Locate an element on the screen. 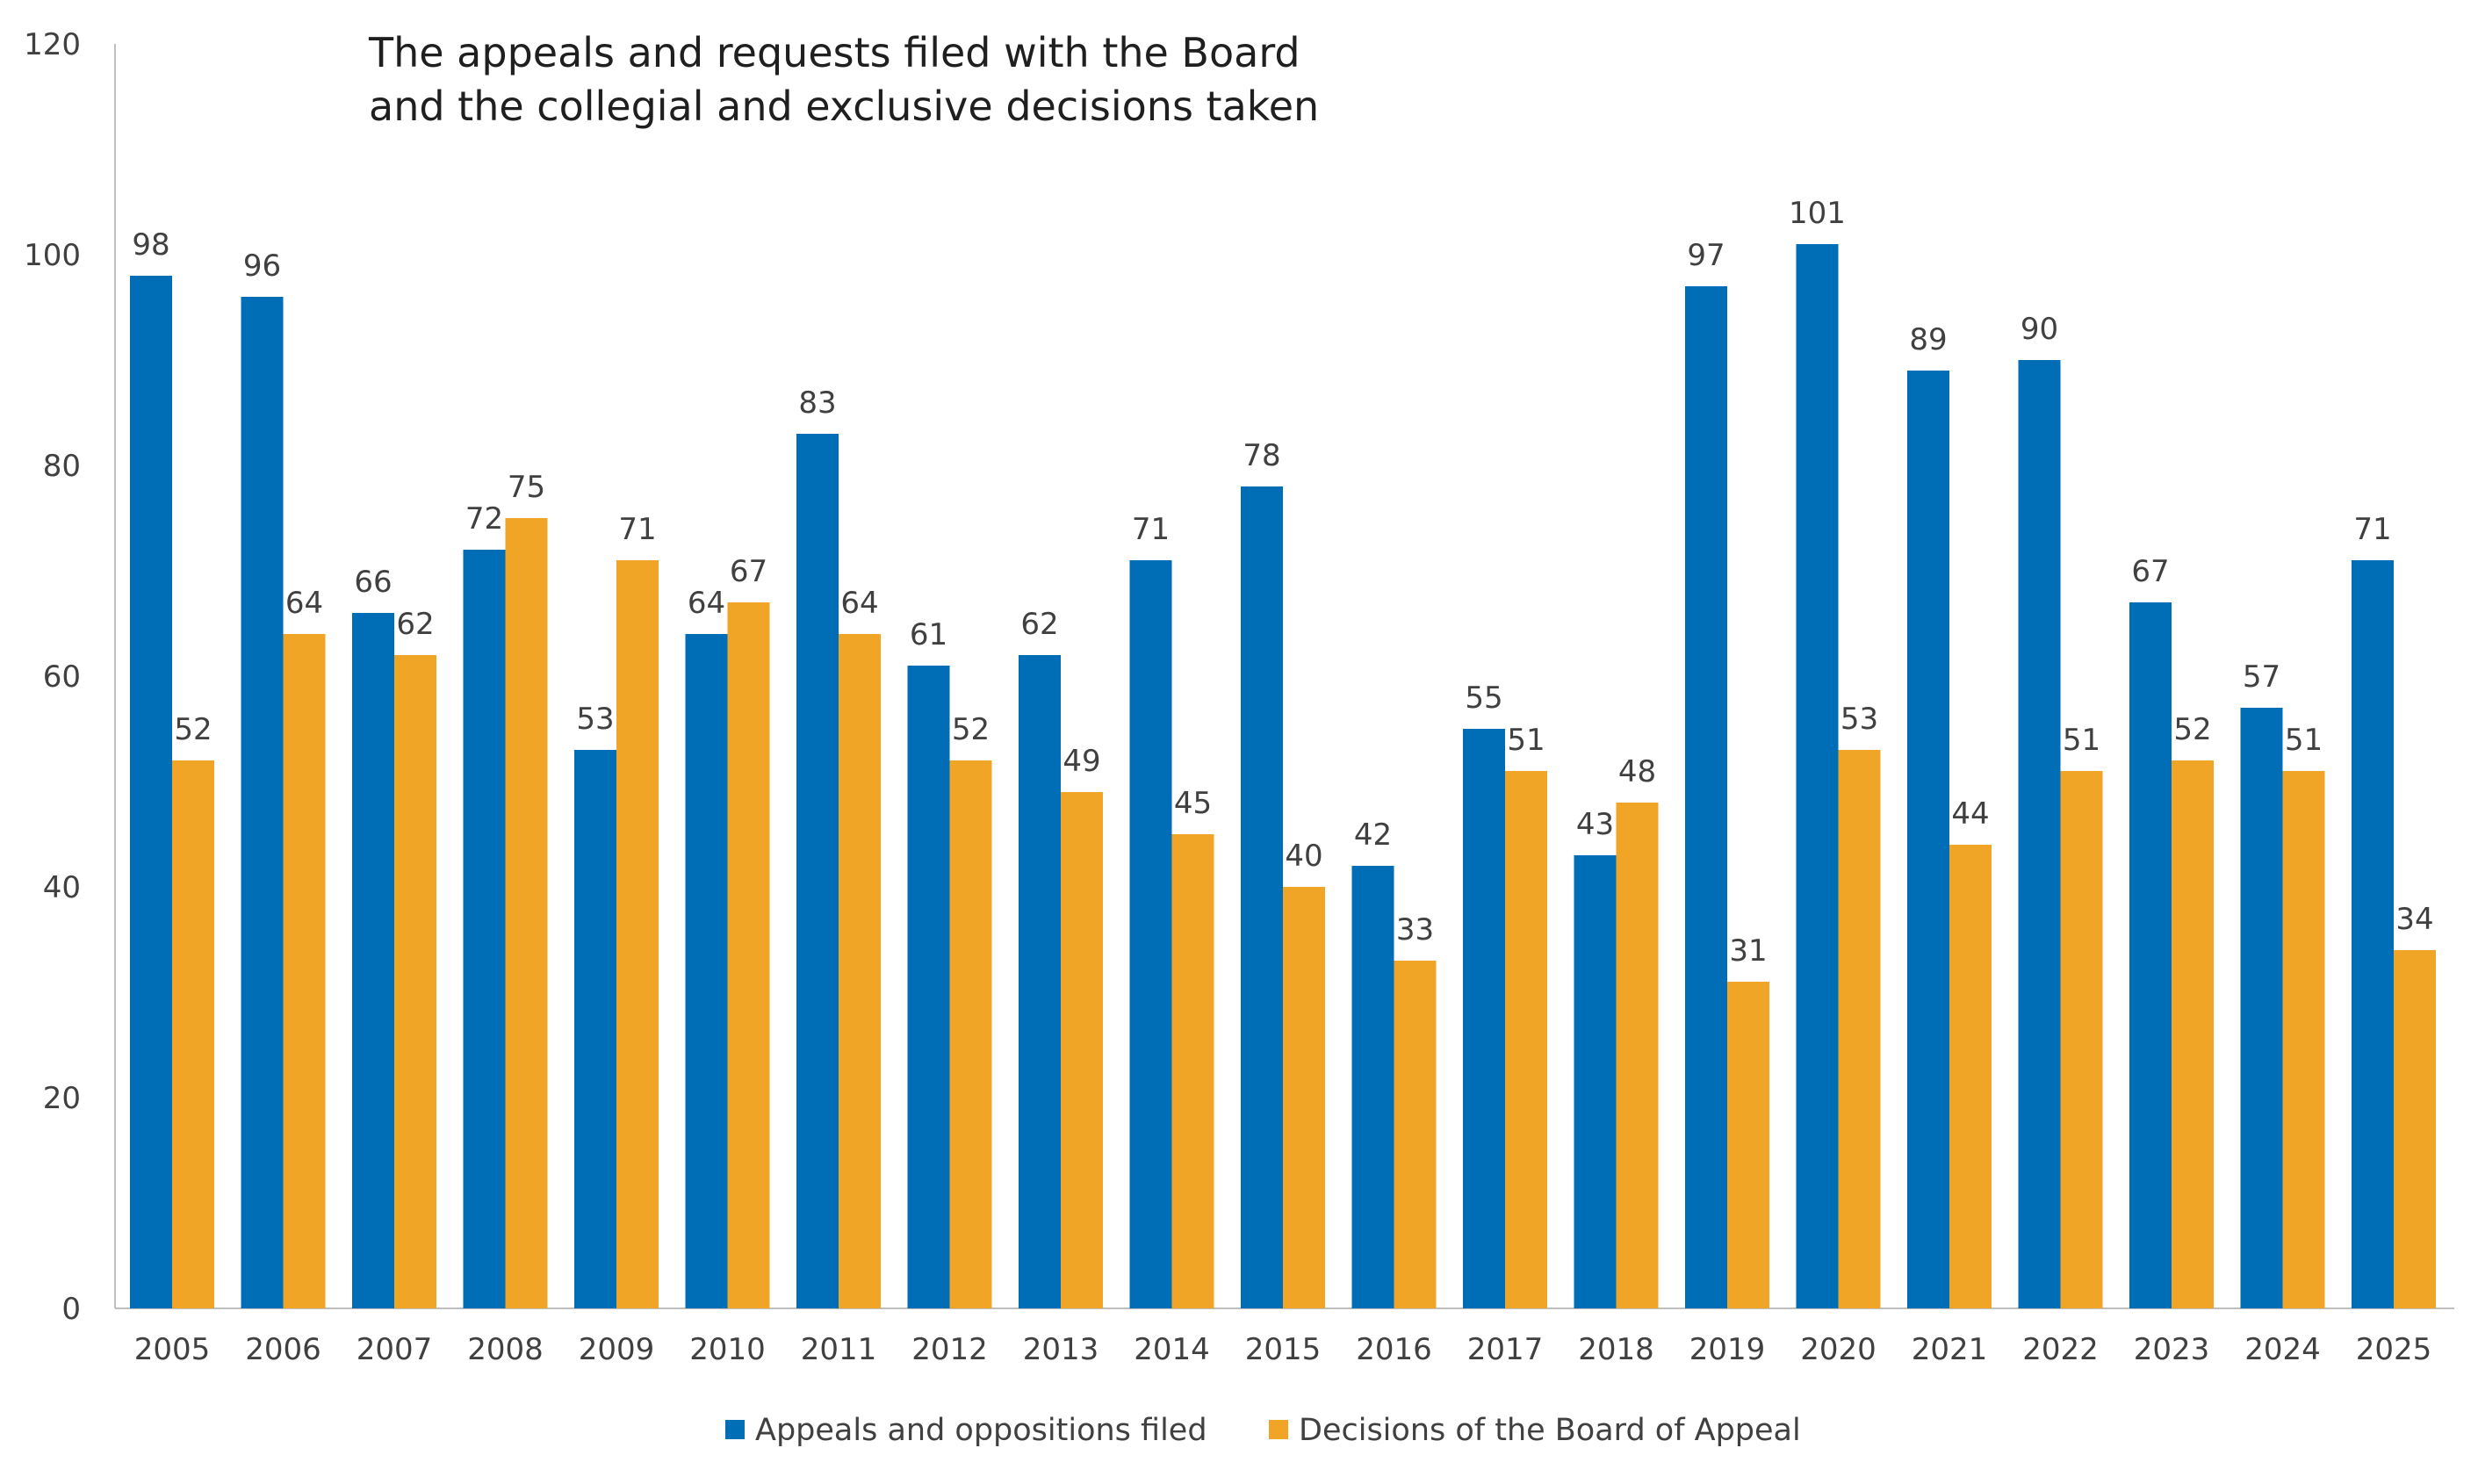 The image size is (2478, 1484). data-label-decisions: 62 is located at coordinates (415, 624).